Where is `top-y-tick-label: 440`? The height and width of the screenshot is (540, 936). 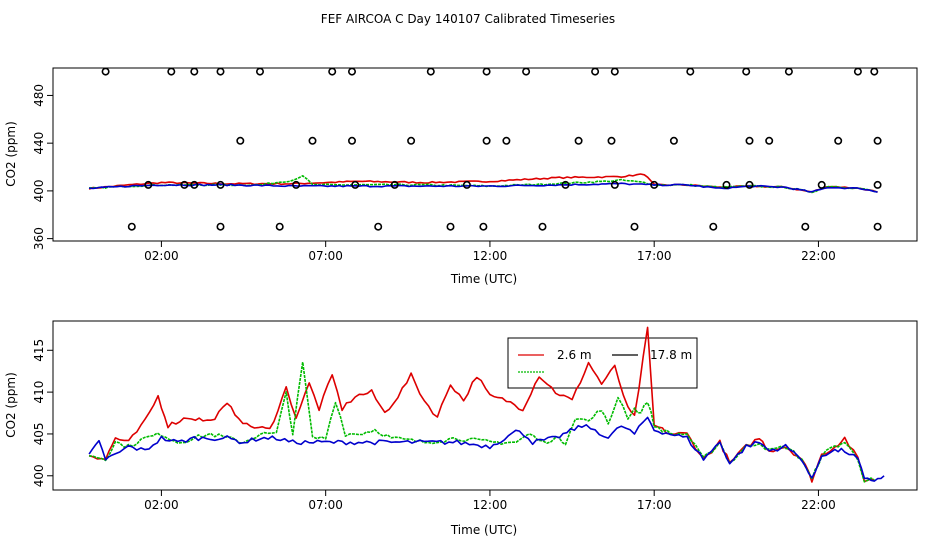 top-y-tick-label: 440 is located at coordinates (39, 143).